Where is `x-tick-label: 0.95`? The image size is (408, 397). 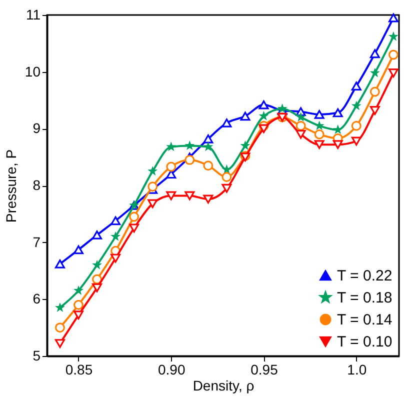 x-tick-label: 0.95 is located at coordinates (264, 370).